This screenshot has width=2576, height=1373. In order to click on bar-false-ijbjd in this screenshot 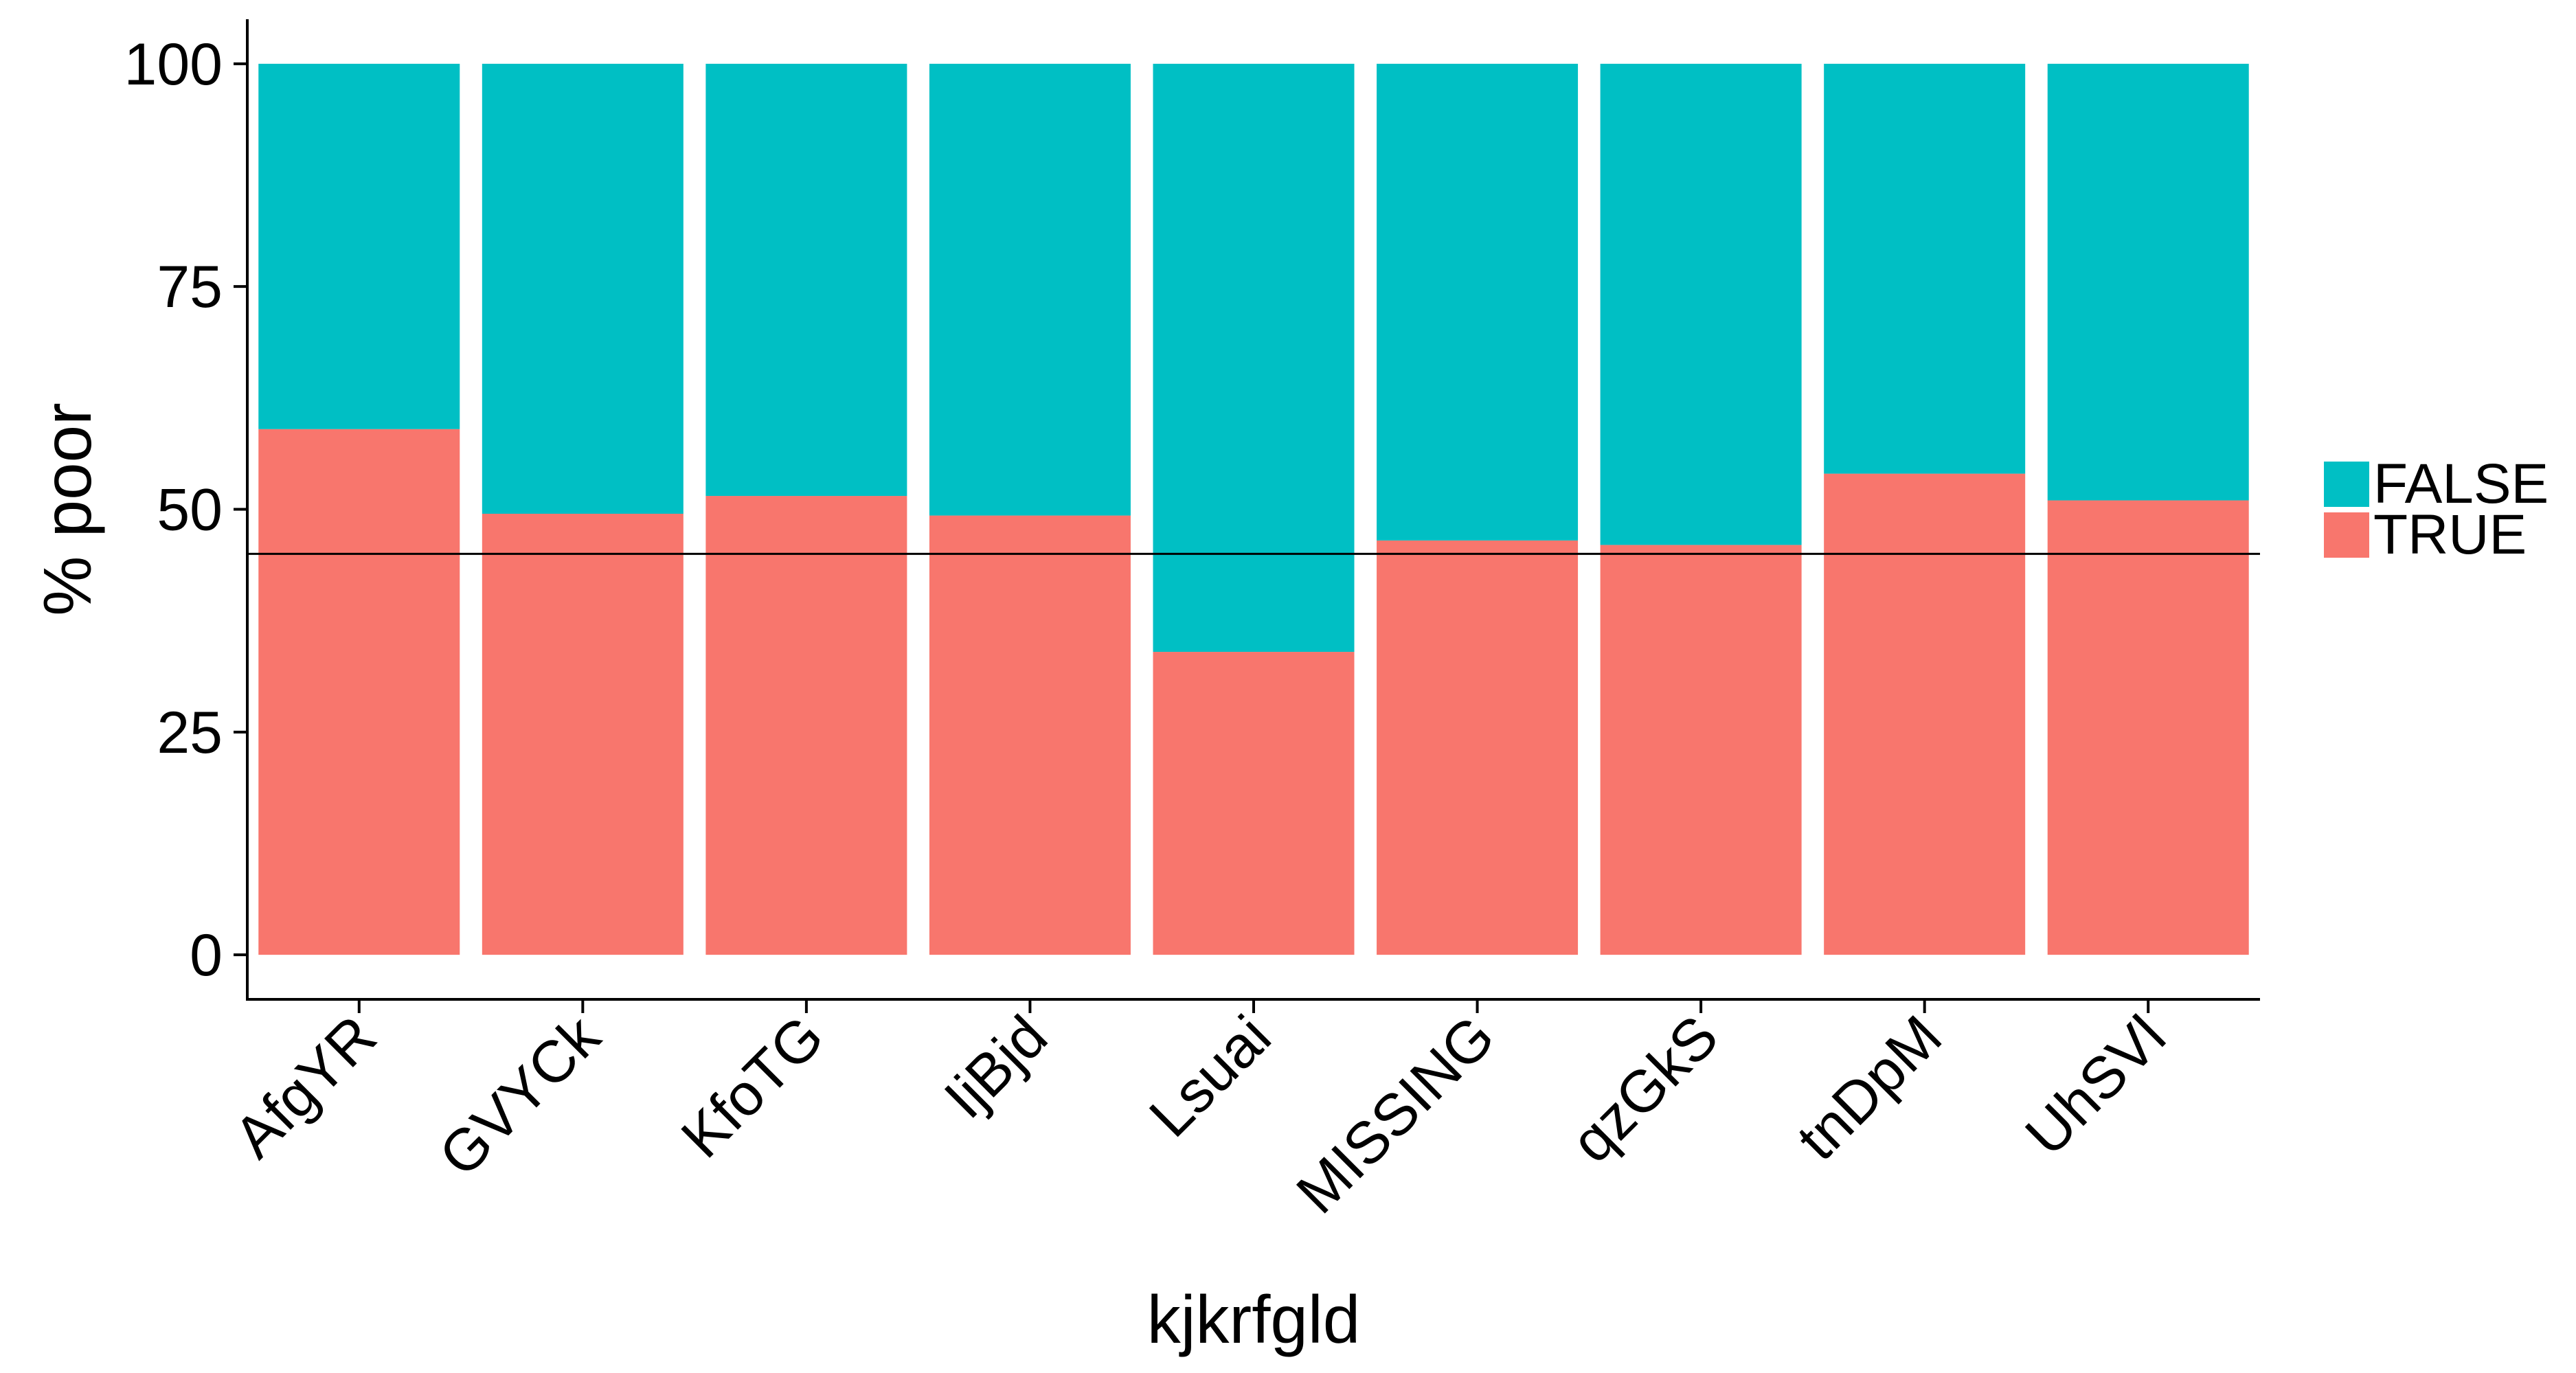, I will do `click(1030, 289)`.